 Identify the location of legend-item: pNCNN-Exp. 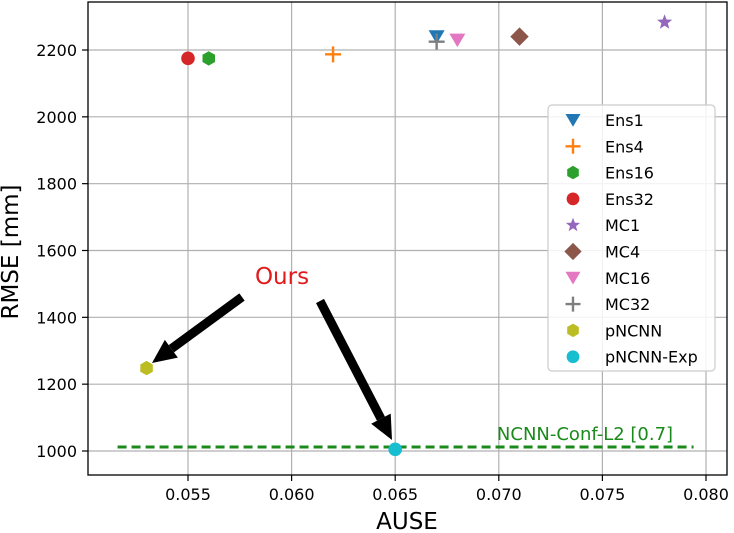
(632, 357).